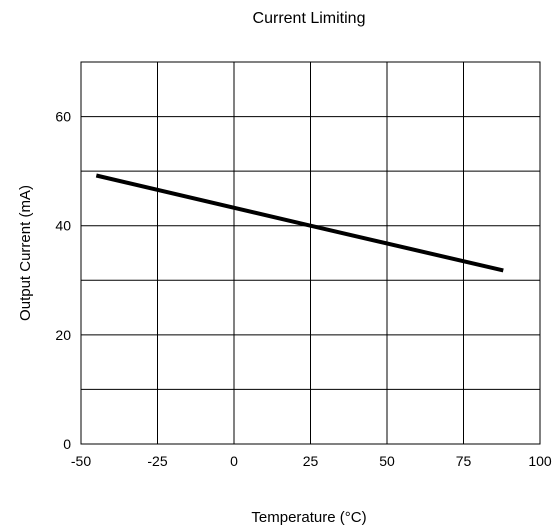 This screenshot has width=558, height=531. I want to click on series-group, so click(299, 223).